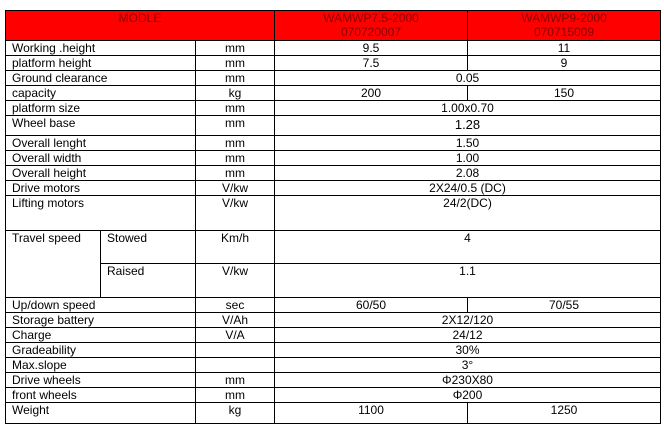  Describe the element at coordinates (100, 93) in the screenshot. I see `spec-label: capacity` at that location.